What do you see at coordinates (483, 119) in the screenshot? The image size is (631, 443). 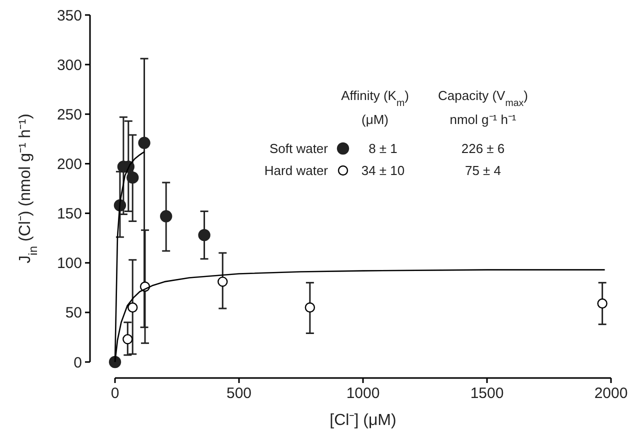 I see `annotation: nmol g⁻¹ h⁻¹` at bounding box center [483, 119].